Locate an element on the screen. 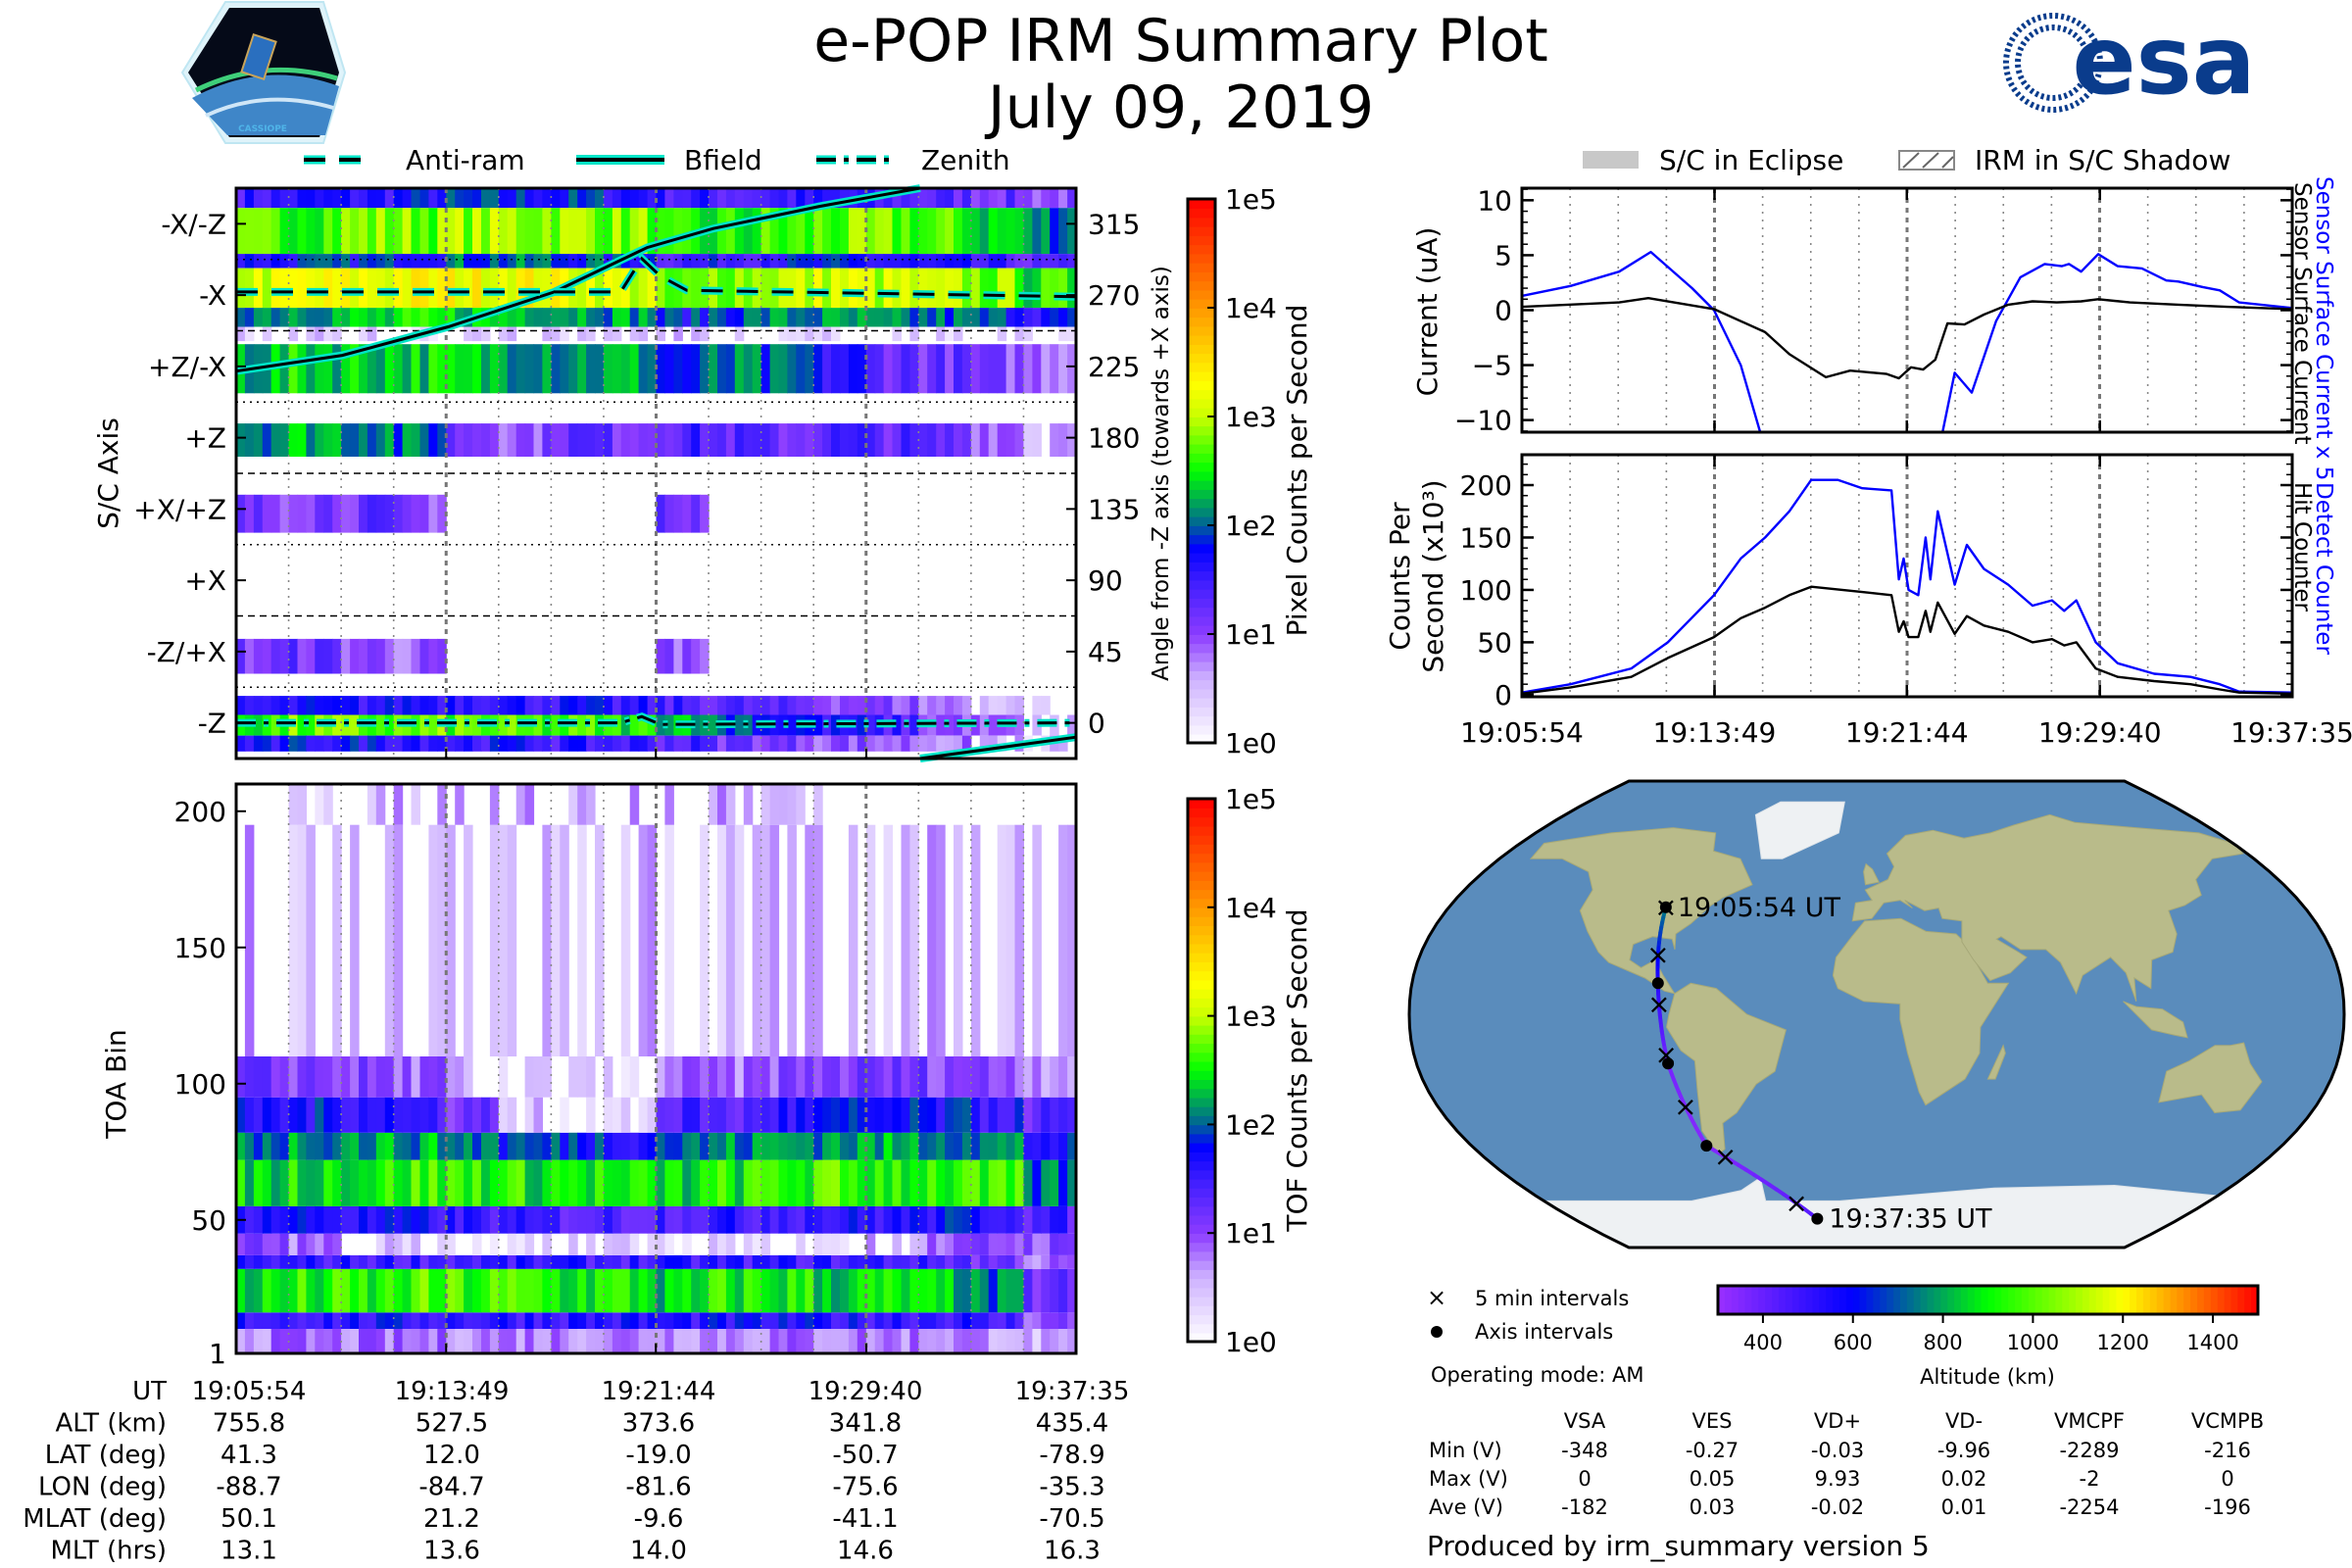 The height and width of the screenshot is (1568, 2352). legend-bfield-label: Bfield is located at coordinates (723, 160).